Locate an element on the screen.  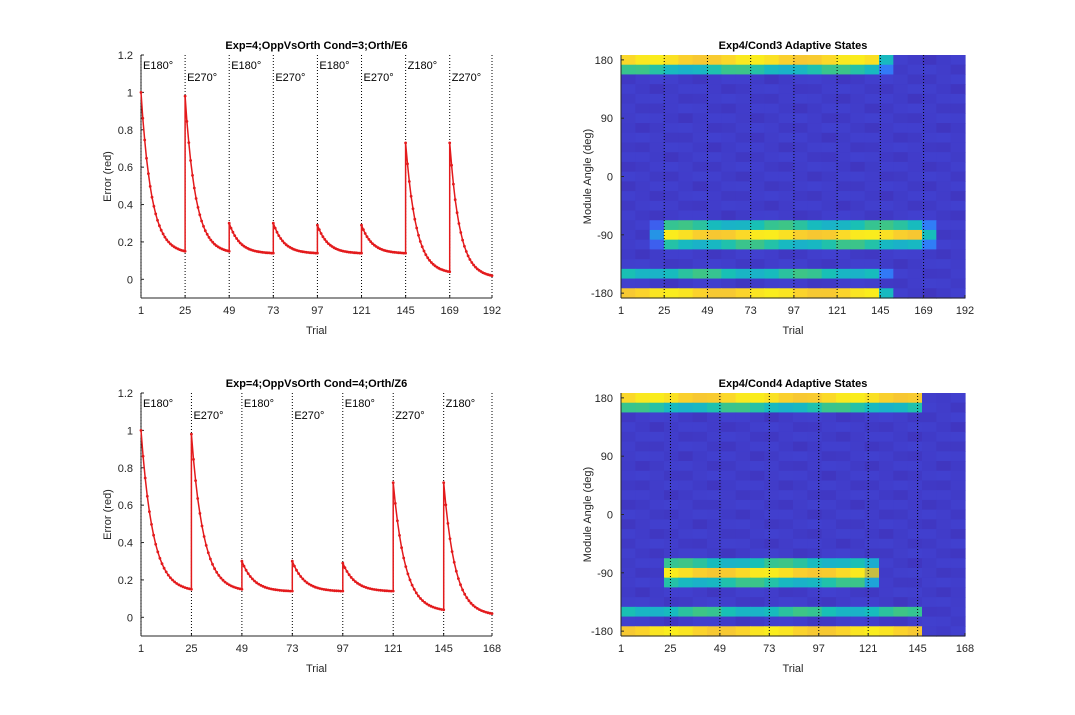
block-label: E270° is located at coordinates (202, 78).